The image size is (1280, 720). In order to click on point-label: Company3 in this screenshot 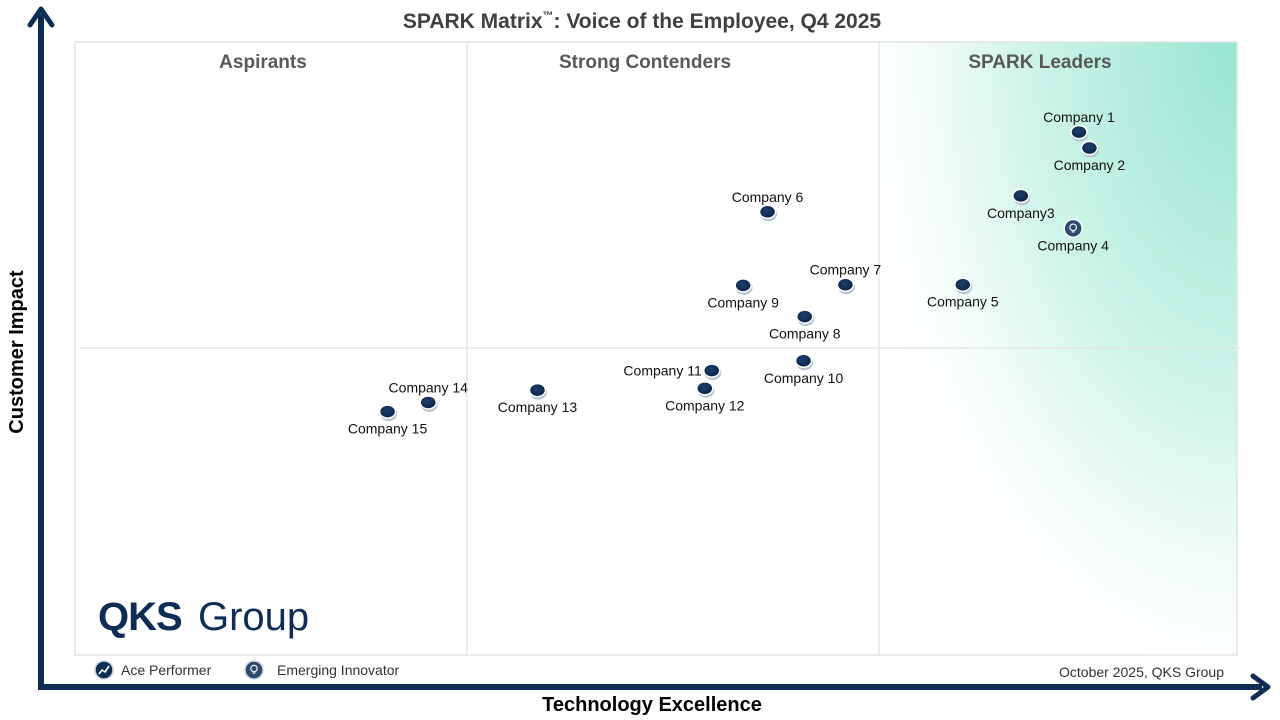, I will do `click(1021, 213)`.